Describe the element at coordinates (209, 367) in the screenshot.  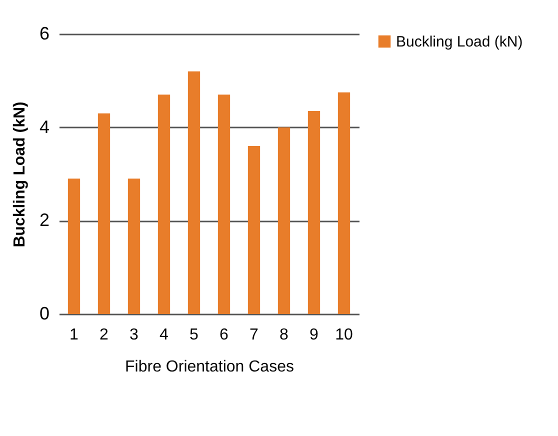
I see `x-axis-title: Fibre Orientation Cases` at that location.